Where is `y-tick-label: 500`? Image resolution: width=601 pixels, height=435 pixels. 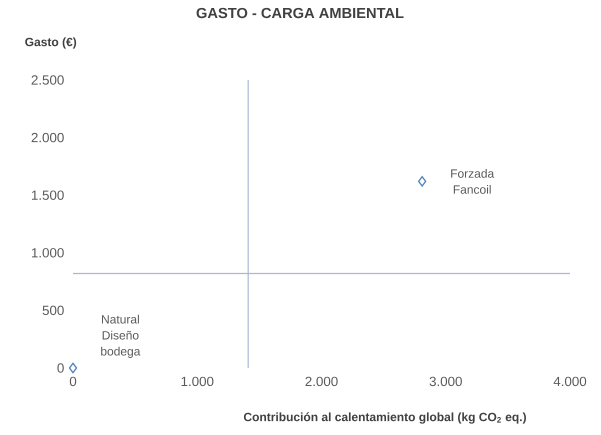 y-tick-label: 500 is located at coordinates (53, 311).